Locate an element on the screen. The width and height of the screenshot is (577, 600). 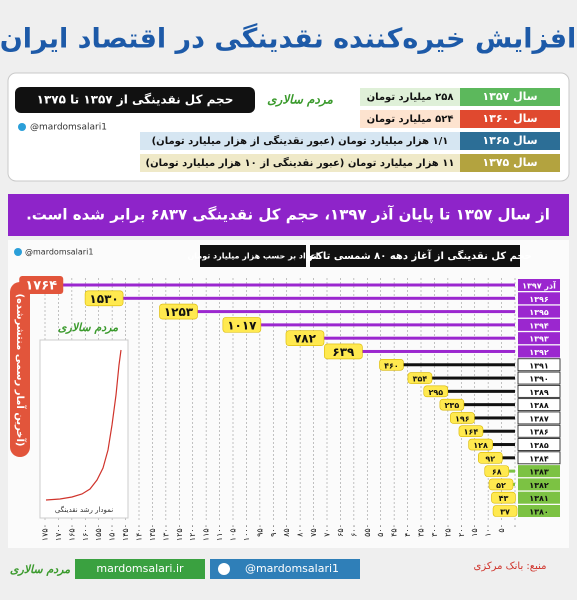
chart-subtitle-box is located at coordinates (253, 256).